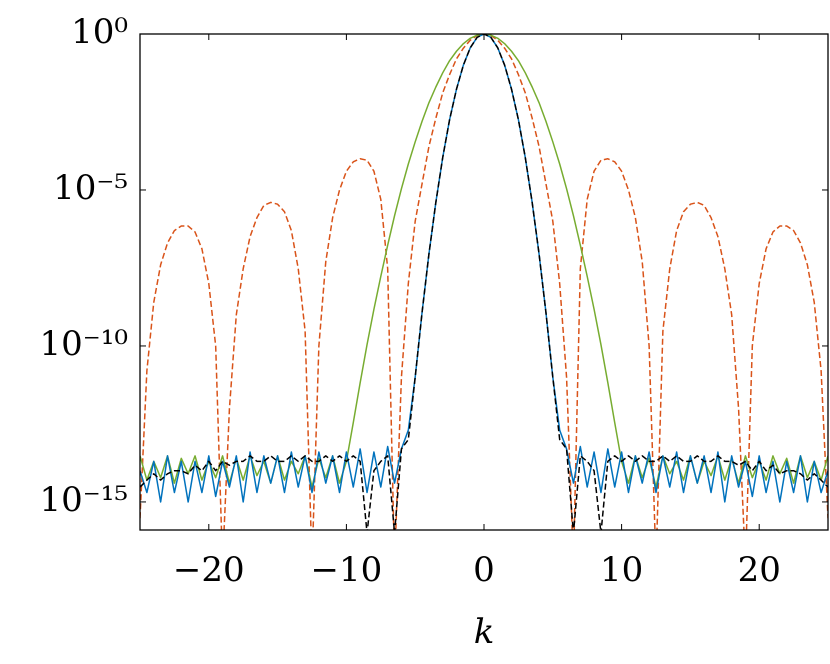  Describe the element at coordinates (84, 500) in the screenshot. I see `y-tick-label: 10⁻¹⁵` at that location.